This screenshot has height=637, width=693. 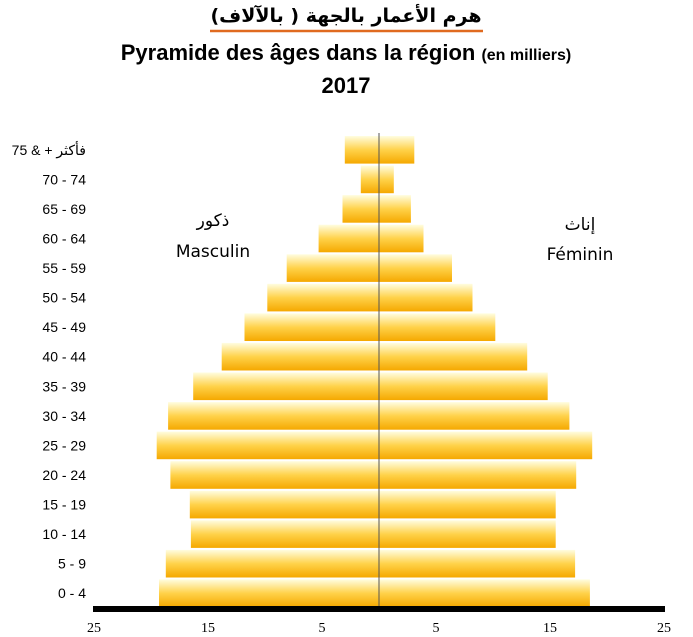 What do you see at coordinates (346, 15) in the screenshot?
I see `title-arabic: هرم الأعمار بالجهة ( بالآلاف)` at bounding box center [346, 15].